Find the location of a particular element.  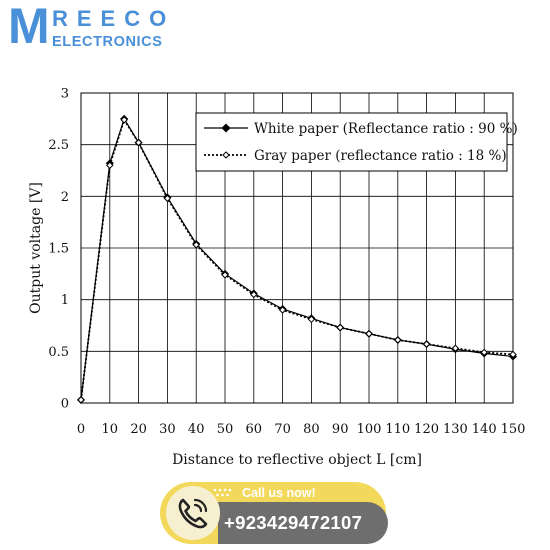

x-axis-label: Distance to reflective object L [cm] is located at coordinates (297, 460).